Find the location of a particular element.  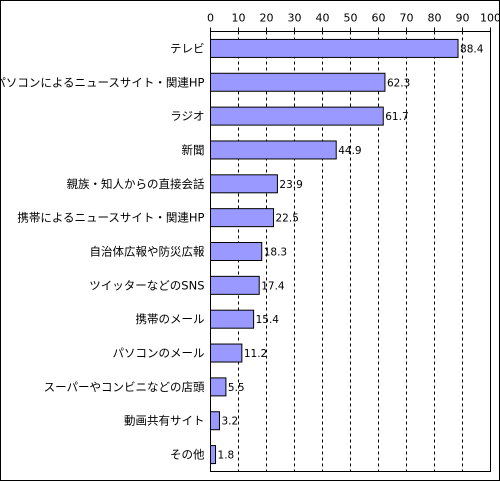

data-label: 17.4 is located at coordinates (273, 286).